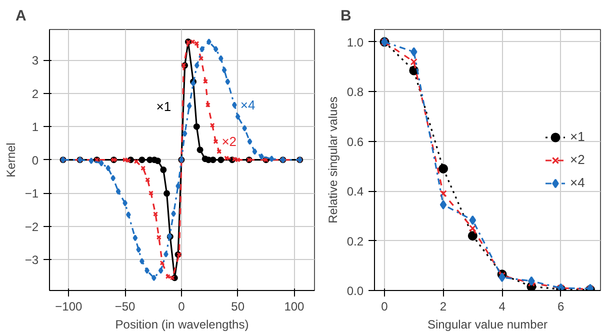 The image size is (608, 334). I want to click on legend-label: ×4, so click(578, 182).